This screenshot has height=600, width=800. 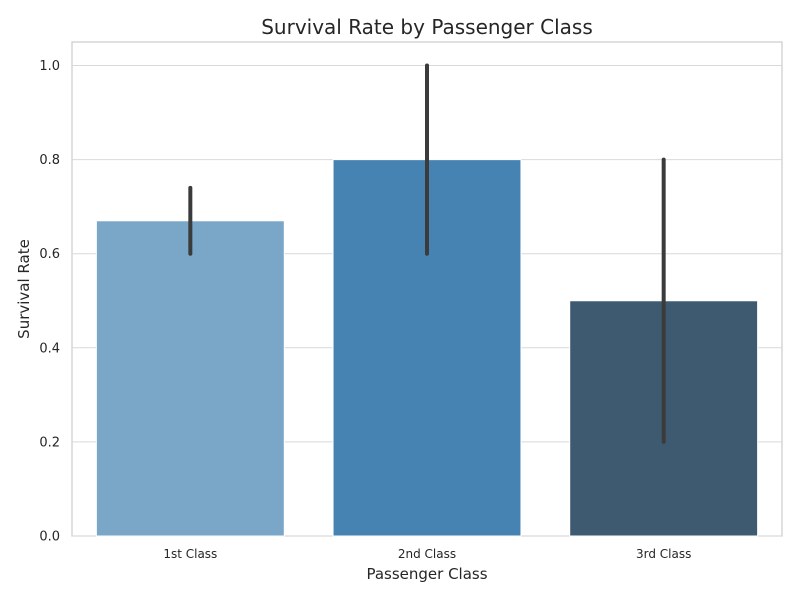 What do you see at coordinates (49, 66) in the screenshot?
I see `y-tick-label: 1.0` at bounding box center [49, 66].